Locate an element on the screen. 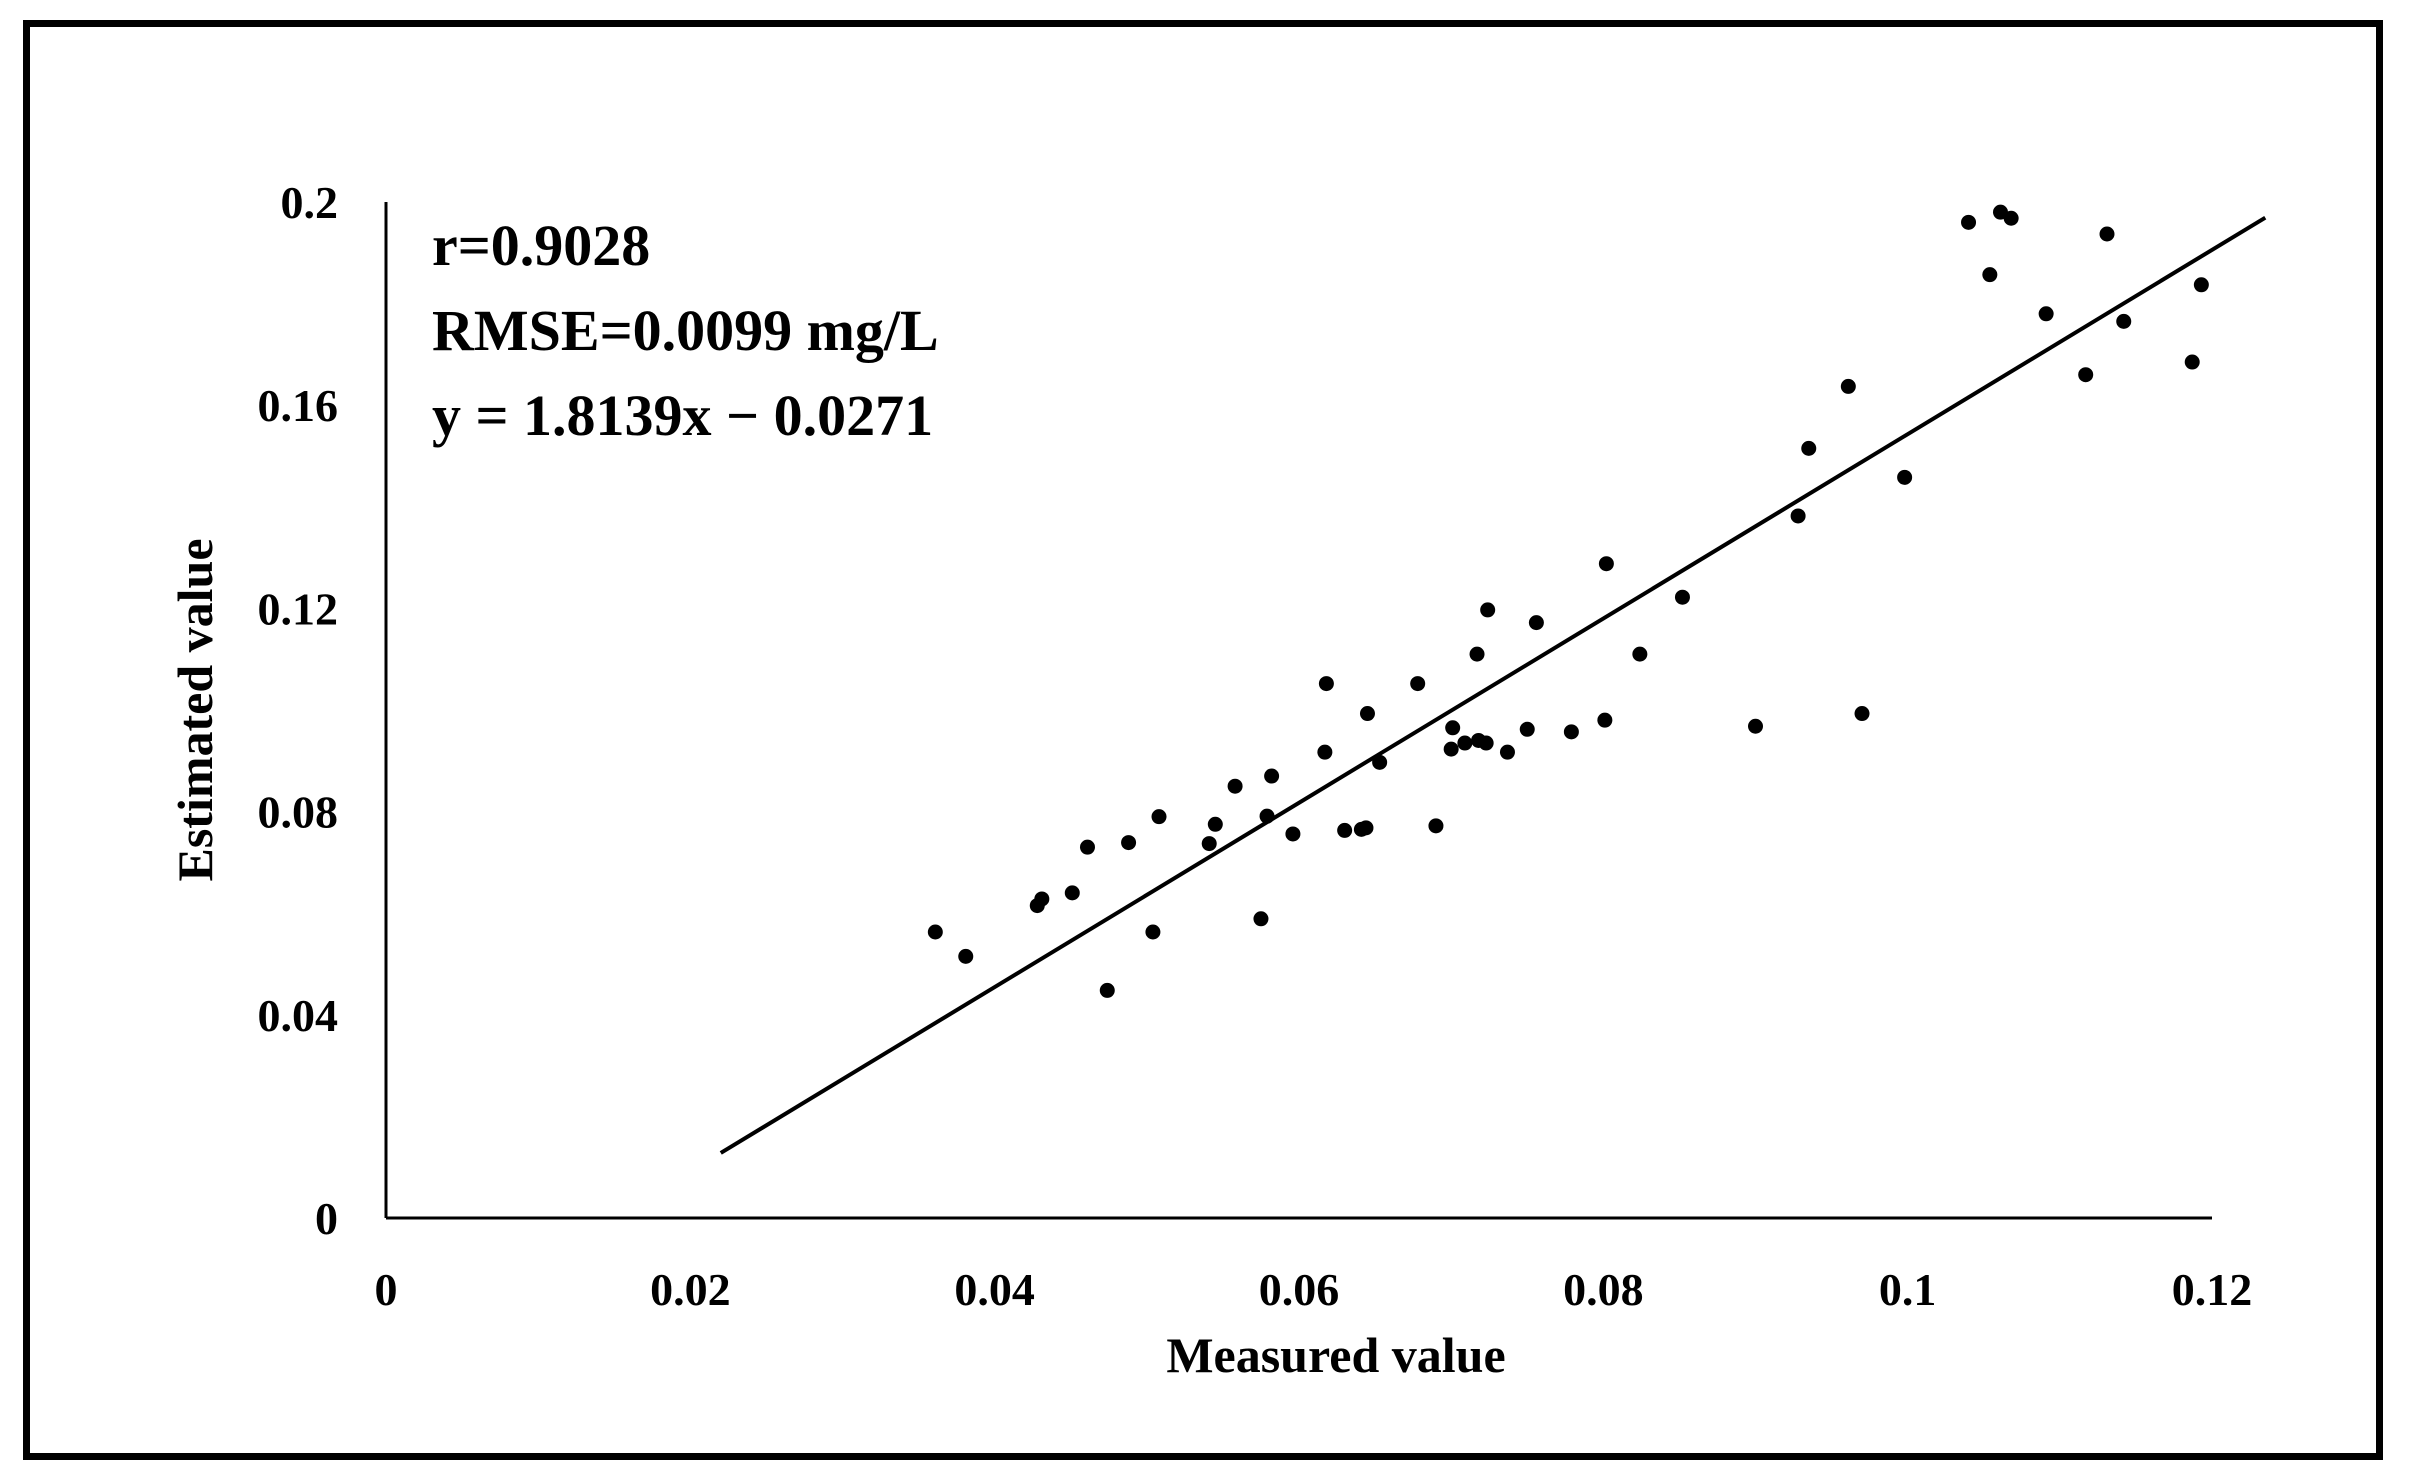 This screenshot has height=1484, width=2412. x-tick-label: 0.06 is located at coordinates (1299, 1289).